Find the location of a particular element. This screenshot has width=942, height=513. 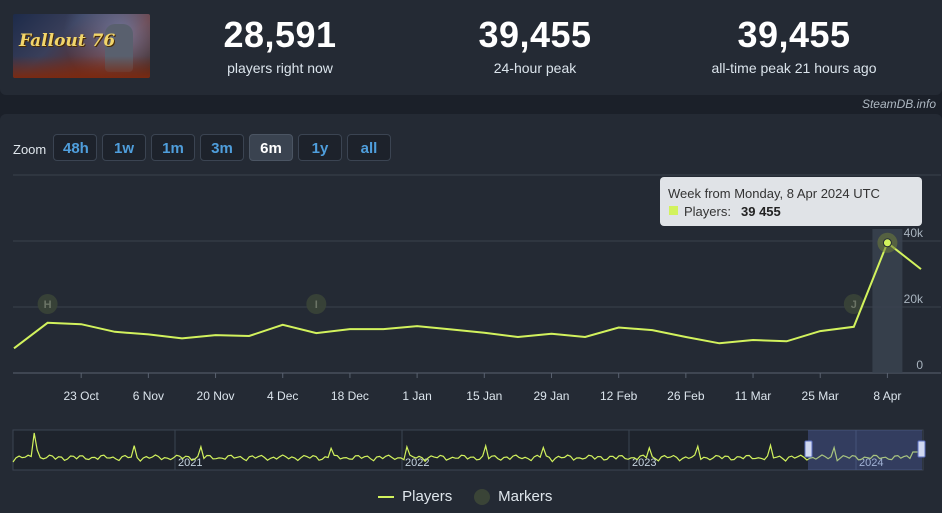

marker-letter: I is located at coordinates (316, 305).